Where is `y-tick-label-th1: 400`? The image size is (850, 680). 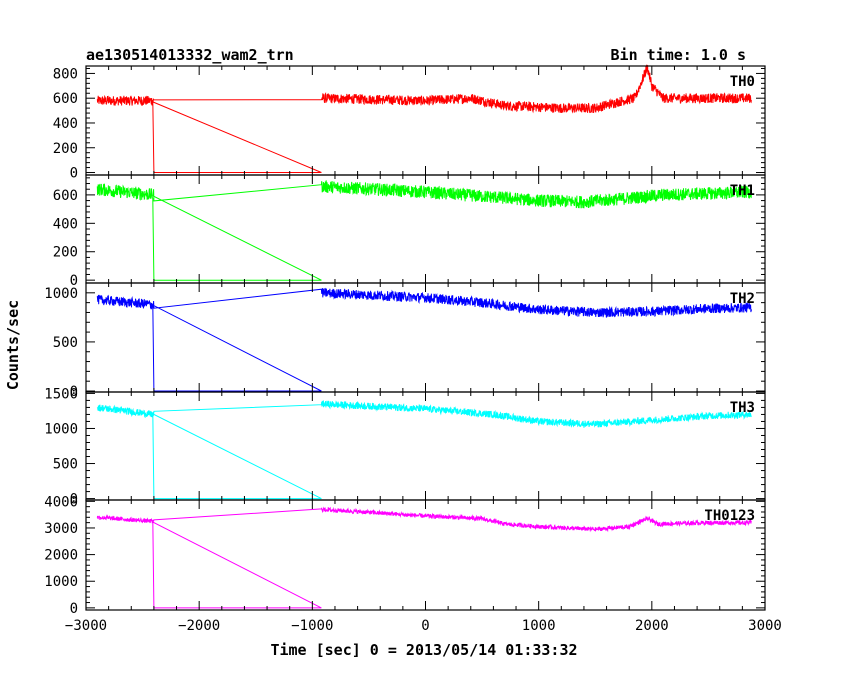 y-tick-label-th1: 400 is located at coordinates (65, 224).